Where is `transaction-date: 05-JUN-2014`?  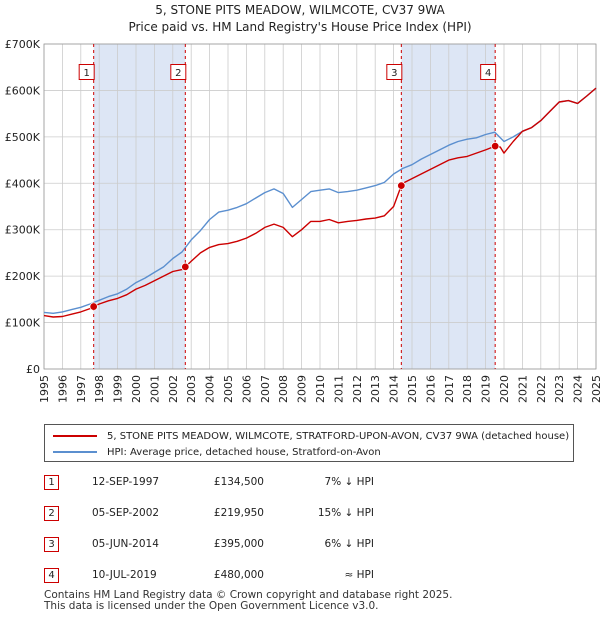 transaction-date: 05-JUN-2014 is located at coordinates (125, 544).